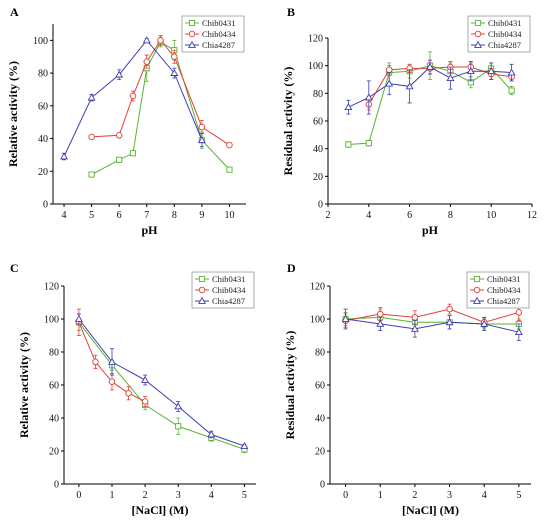  What do you see at coordinates (345, 495) in the screenshot?
I see `x-tick-label: 0` at bounding box center [345, 495].